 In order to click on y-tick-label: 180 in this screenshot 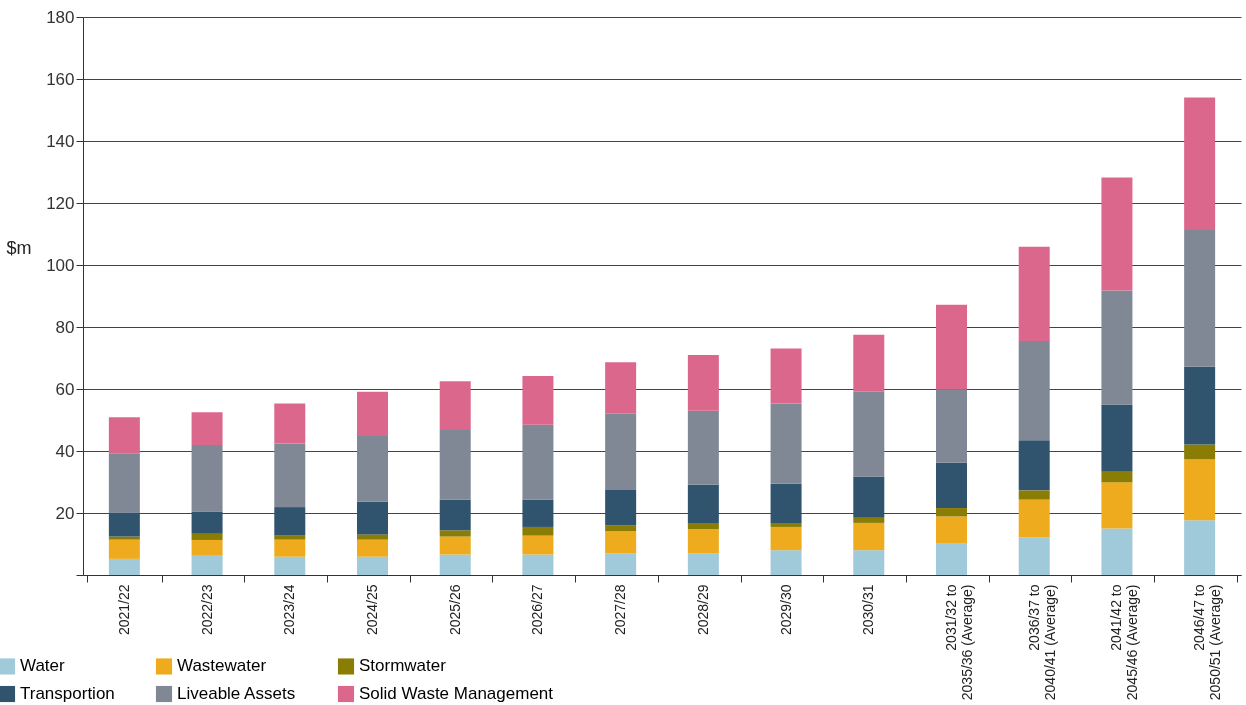, I will do `click(60, 17)`.